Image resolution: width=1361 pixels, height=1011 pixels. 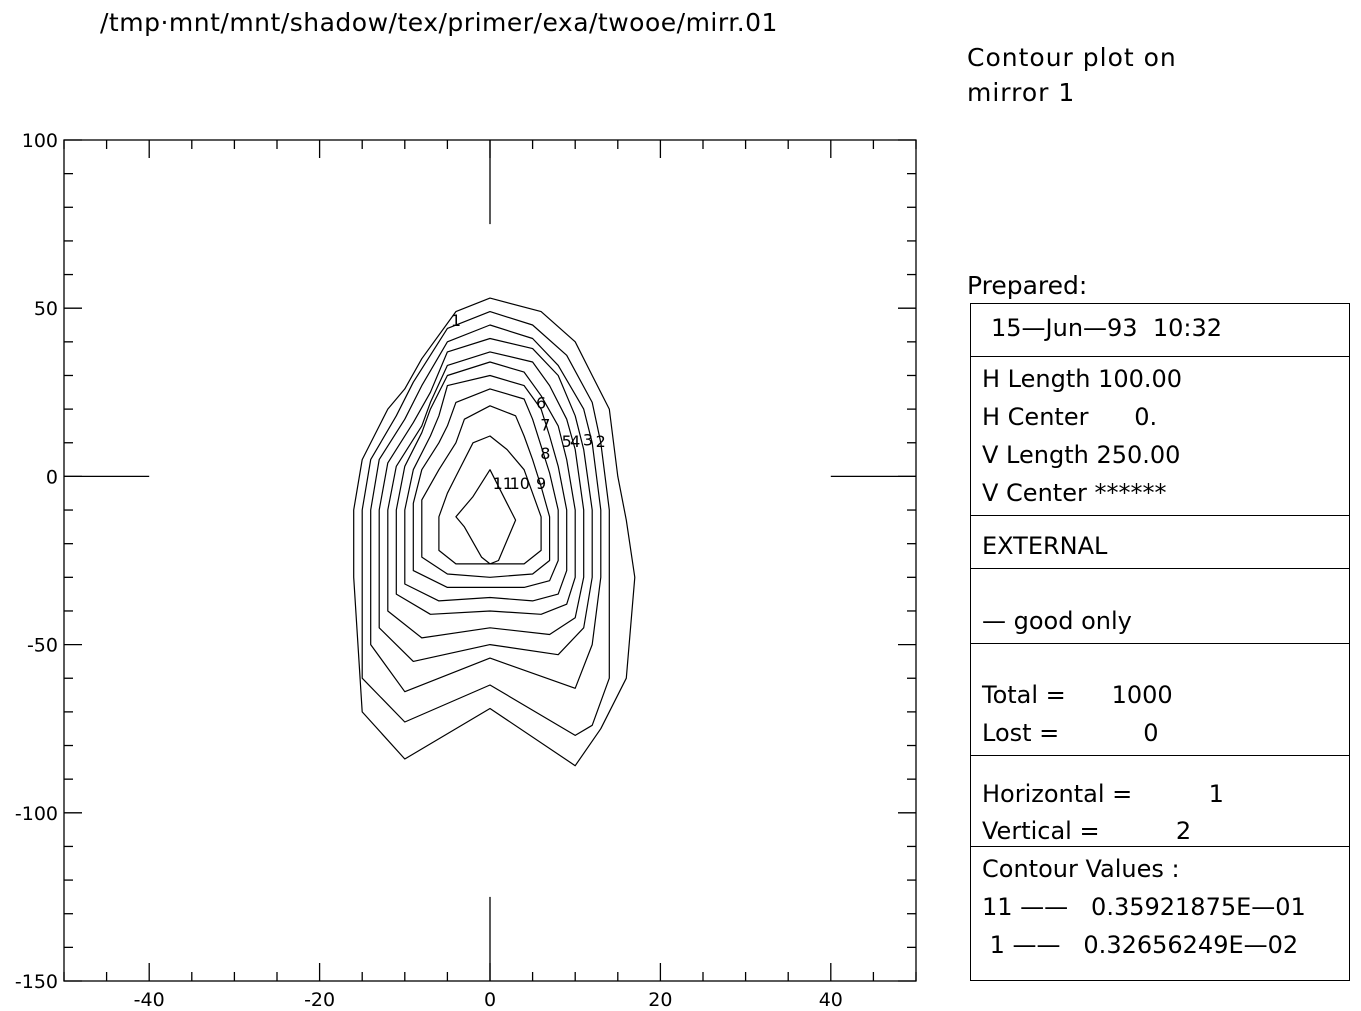 What do you see at coordinates (1074, 493) in the screenshot?
I see `v-center: V Center ******` at bounding box center [1074, 493].